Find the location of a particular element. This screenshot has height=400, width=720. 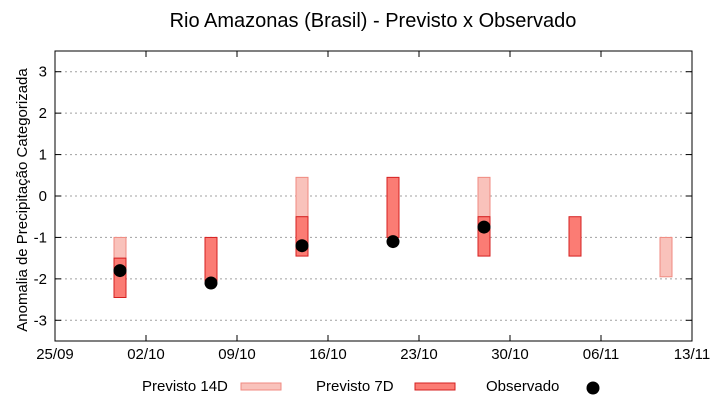

x-tick-label: 06/11 is located at coordinates (601, 354).